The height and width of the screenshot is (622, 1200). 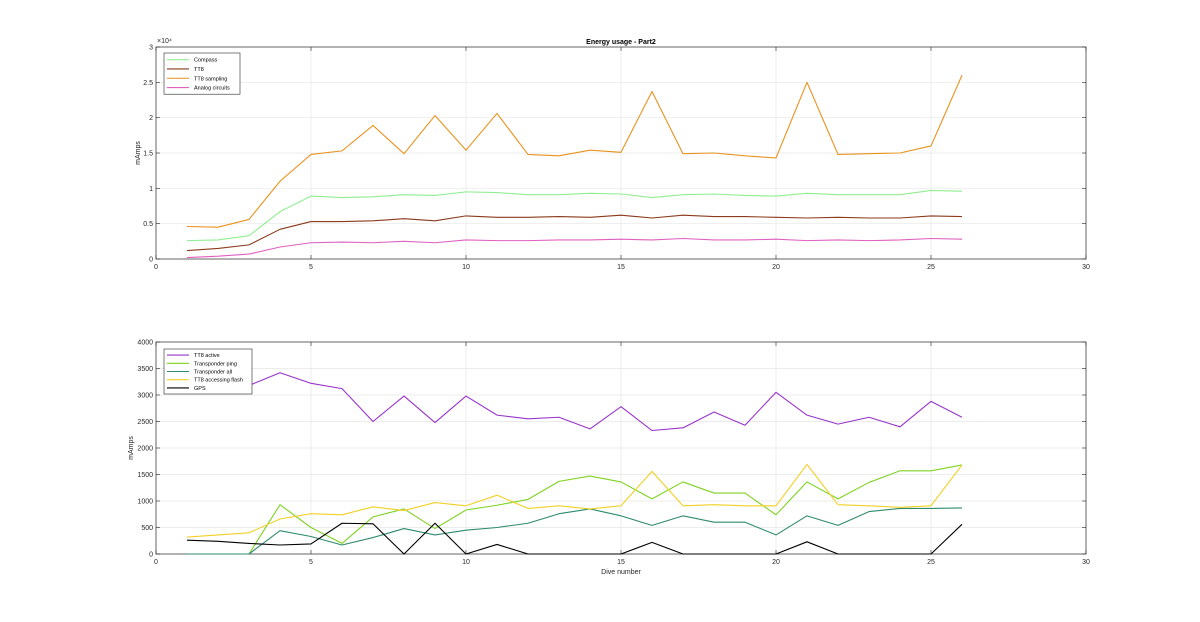 I want to click on bottom-y-axis-label: mAmps, so click(x=131, y=448).